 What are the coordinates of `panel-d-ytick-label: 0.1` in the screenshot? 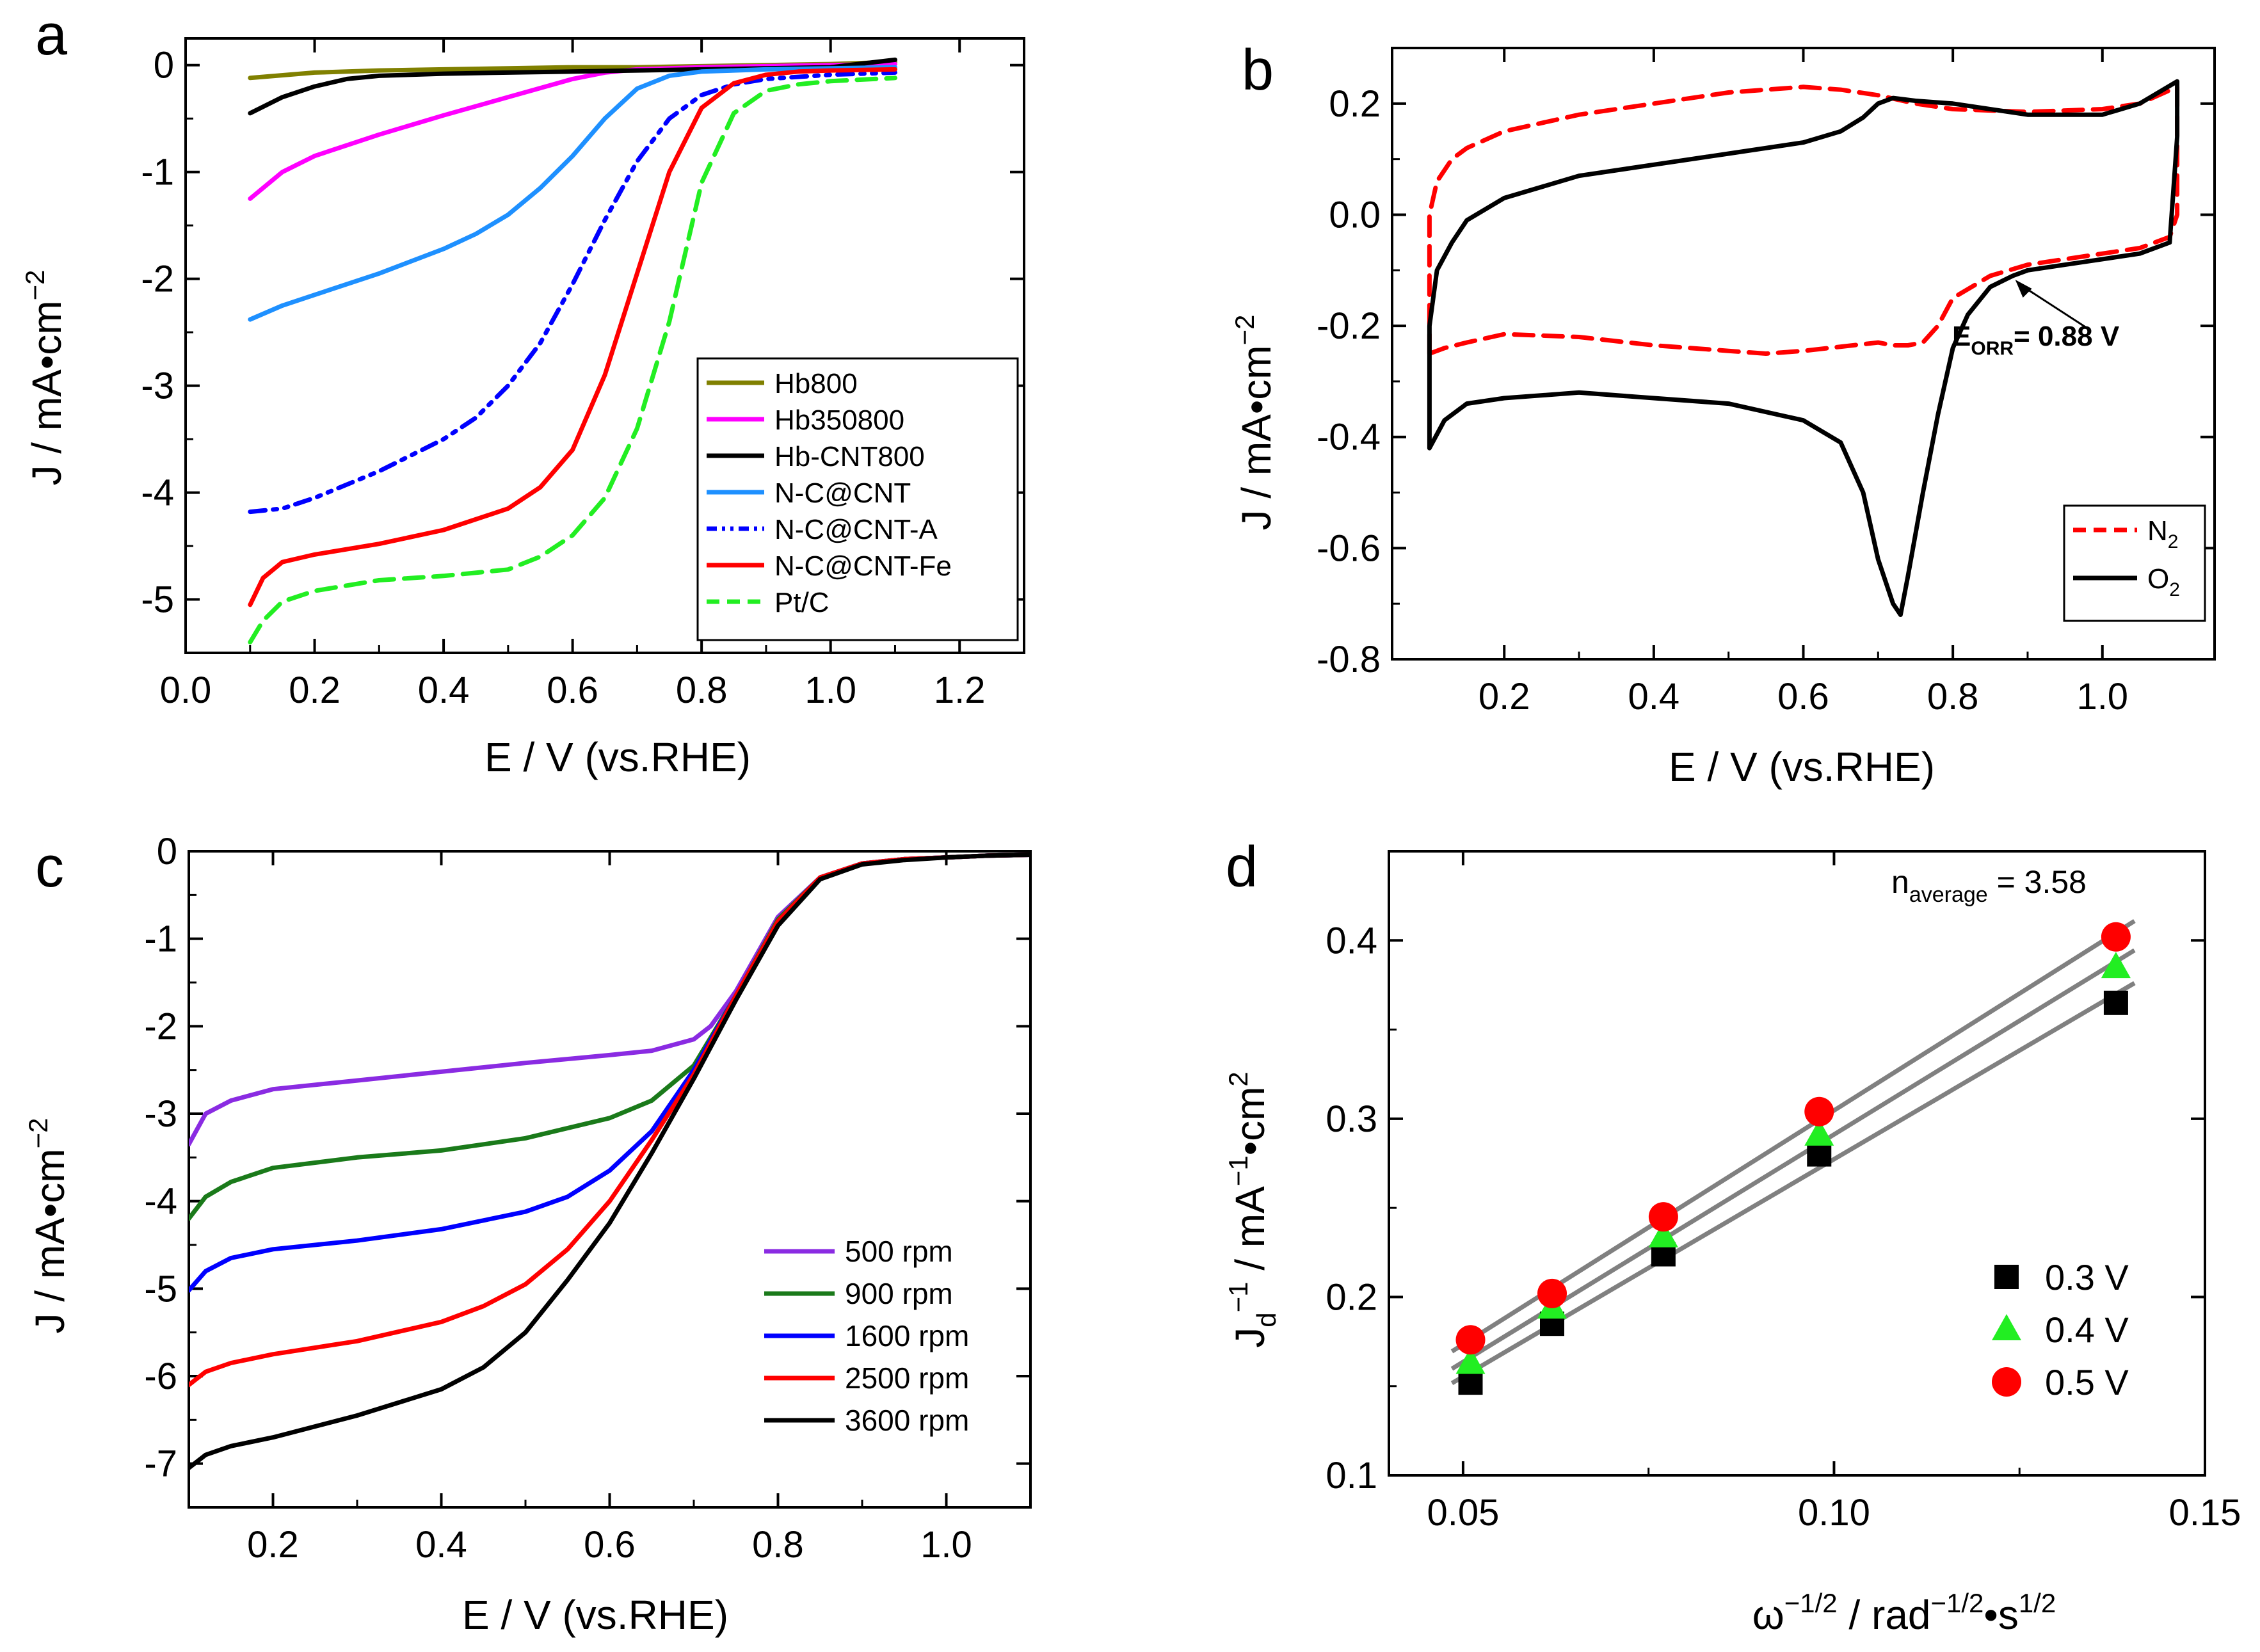 It's located at (1351, 1475).